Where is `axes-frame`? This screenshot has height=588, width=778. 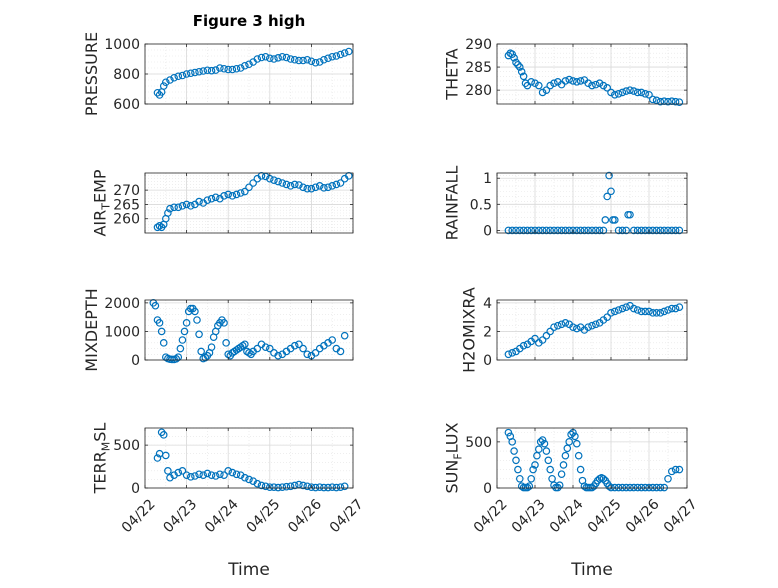 axes-frame is located at coordinates (592, 203).